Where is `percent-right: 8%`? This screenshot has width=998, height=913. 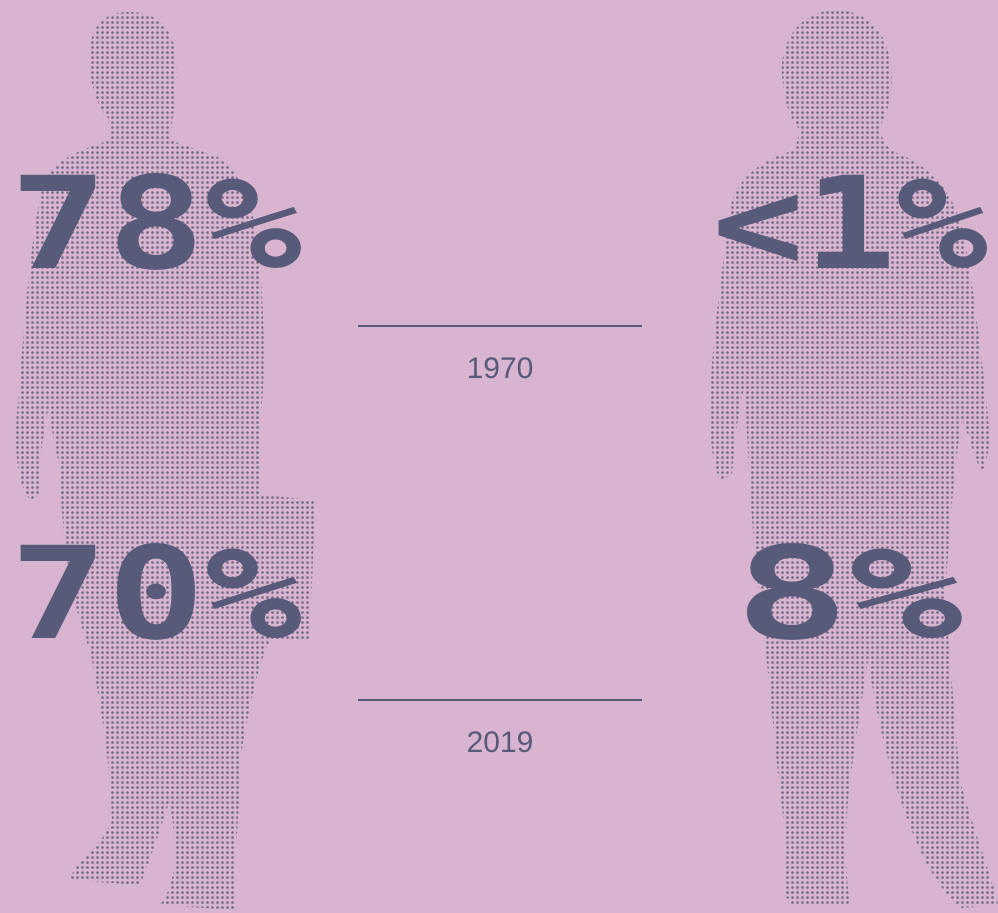 percent-right: 8% is located at coordinates (849, 594).